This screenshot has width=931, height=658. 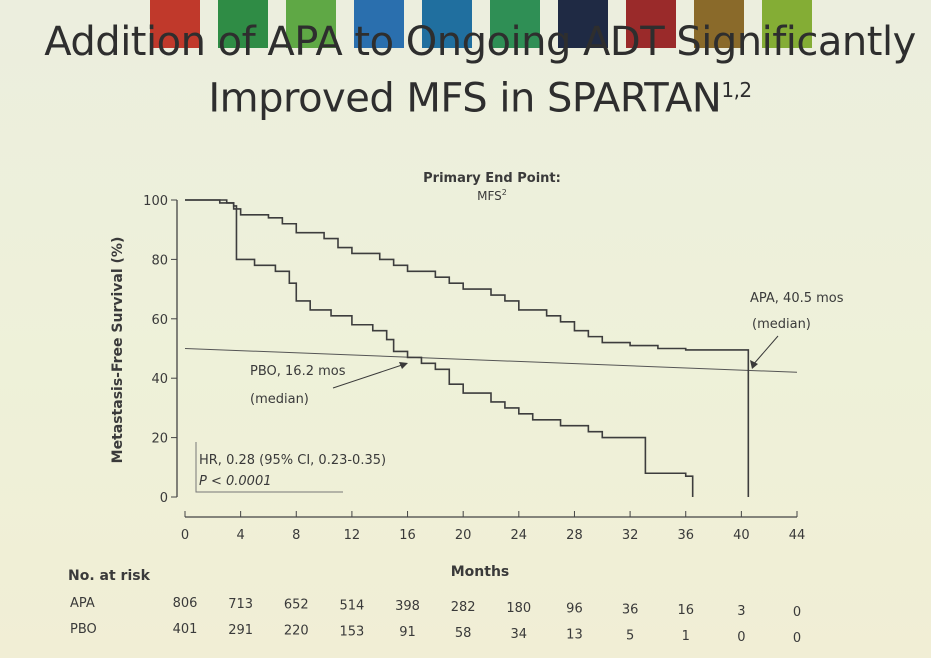 I want to click on p-value-text: P < 0.0001, so click(x=235, y=481).